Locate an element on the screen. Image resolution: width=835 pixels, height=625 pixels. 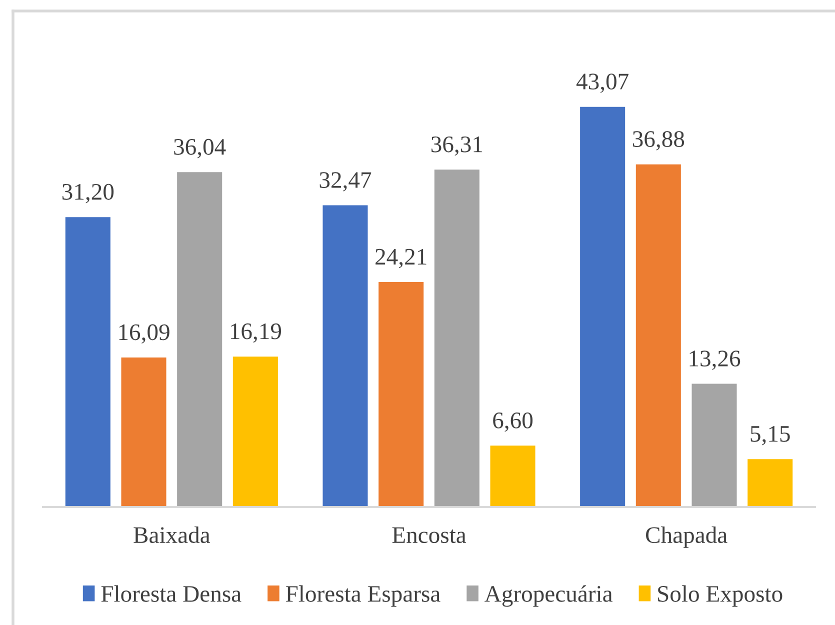
x-tick-label: Encosta is located at coordinates (429, 535).